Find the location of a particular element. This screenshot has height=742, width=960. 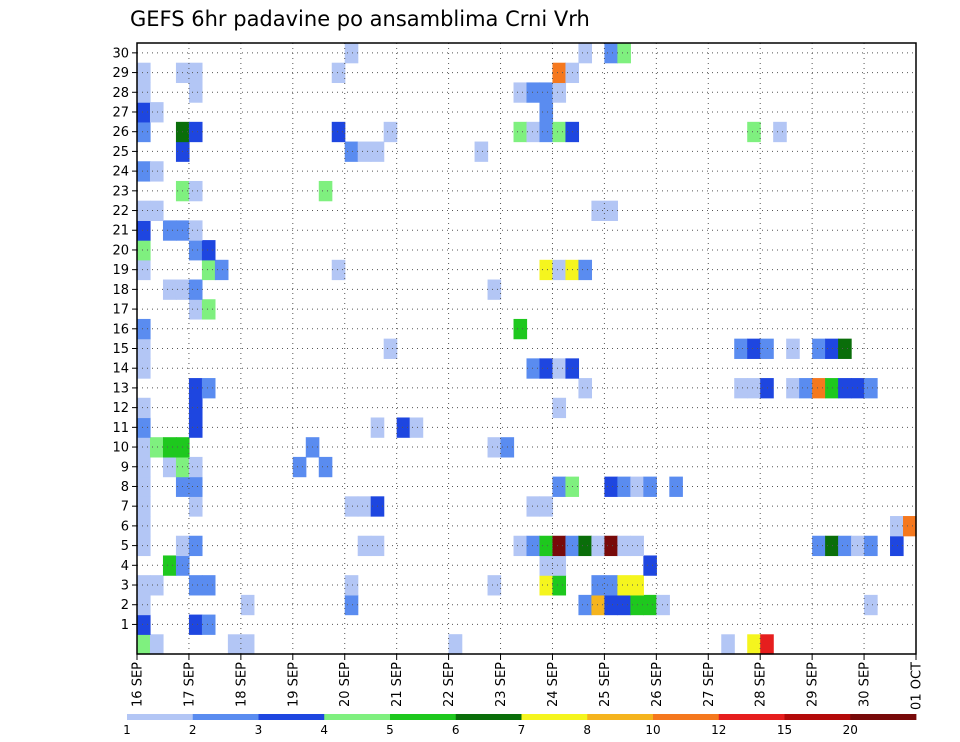

y-tick-label: 26 is located at coordinates (120, 132).